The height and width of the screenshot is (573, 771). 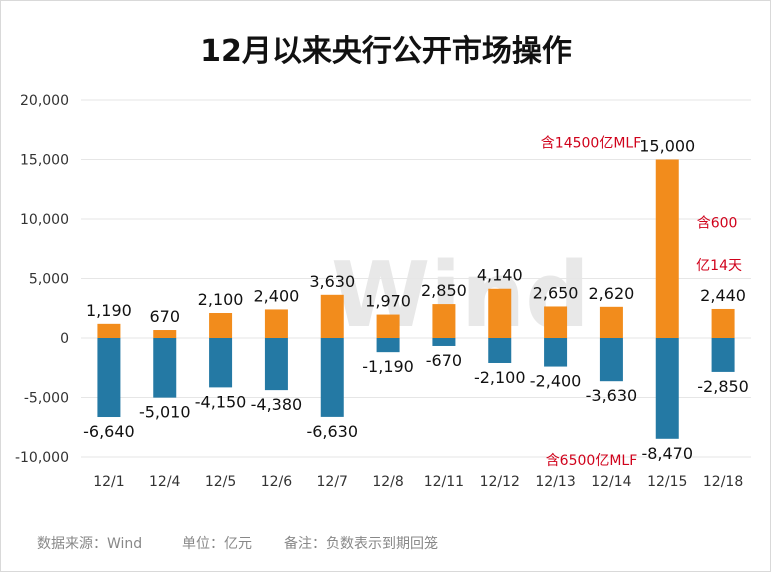 What do you see at coordinates (592, 461) in the screenshot?
I see `annotation: 含6500亿MLF` at bounding box center [592, 461].